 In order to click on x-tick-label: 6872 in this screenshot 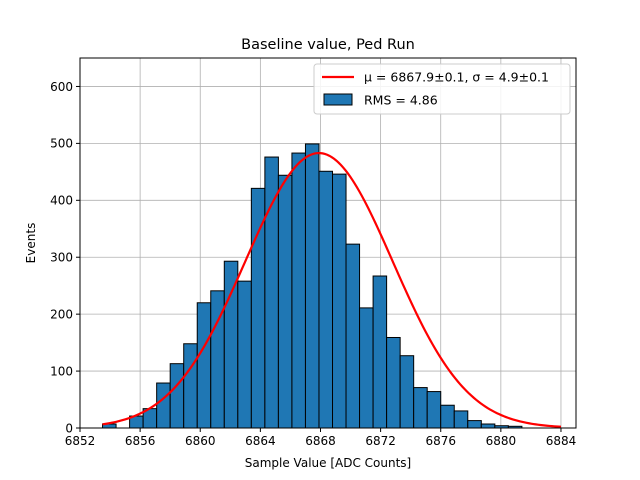, I will do `click(380, 441)`.